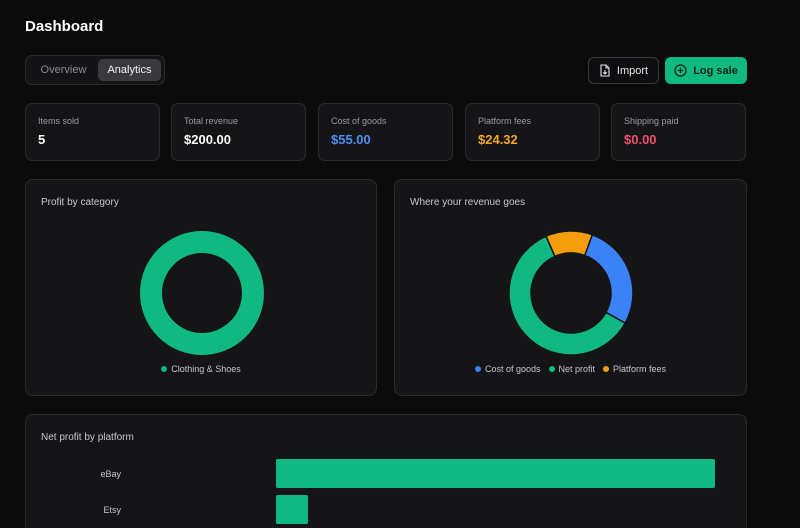 The height and width of the screenshot is (528, 800). I want to click on card-title: Where your revenue goes, so click(468, 202).